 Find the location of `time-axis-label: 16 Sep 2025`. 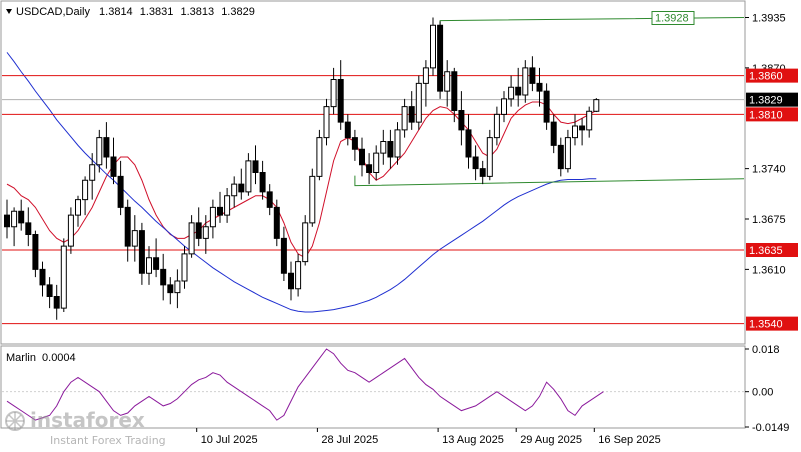

time-axis-label: 16 Sep 2025 is located at coordinates (629, 440).